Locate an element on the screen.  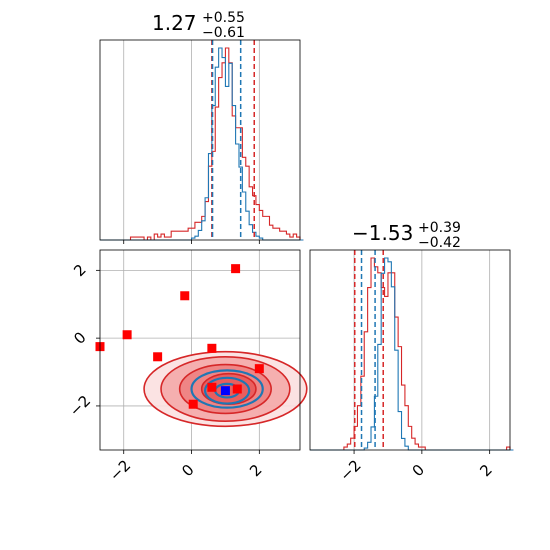
joint-xtick-label: −2 is located at coordinates (120, 470).